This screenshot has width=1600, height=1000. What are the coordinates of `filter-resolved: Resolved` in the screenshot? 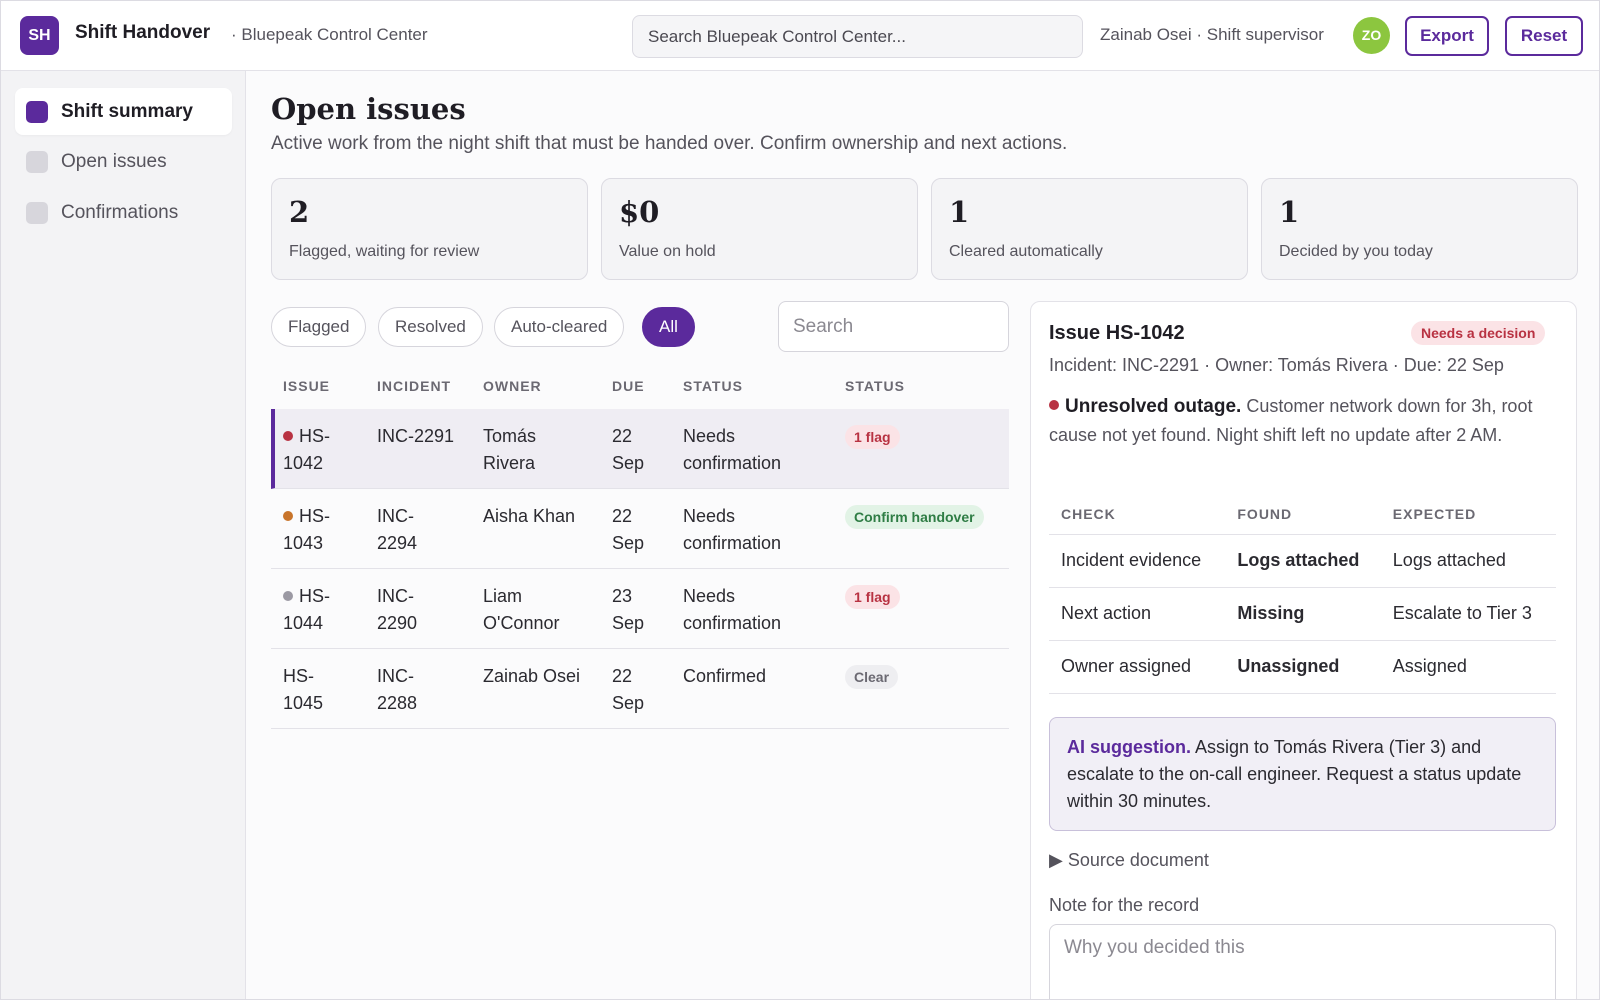 It's located at (430, 327).